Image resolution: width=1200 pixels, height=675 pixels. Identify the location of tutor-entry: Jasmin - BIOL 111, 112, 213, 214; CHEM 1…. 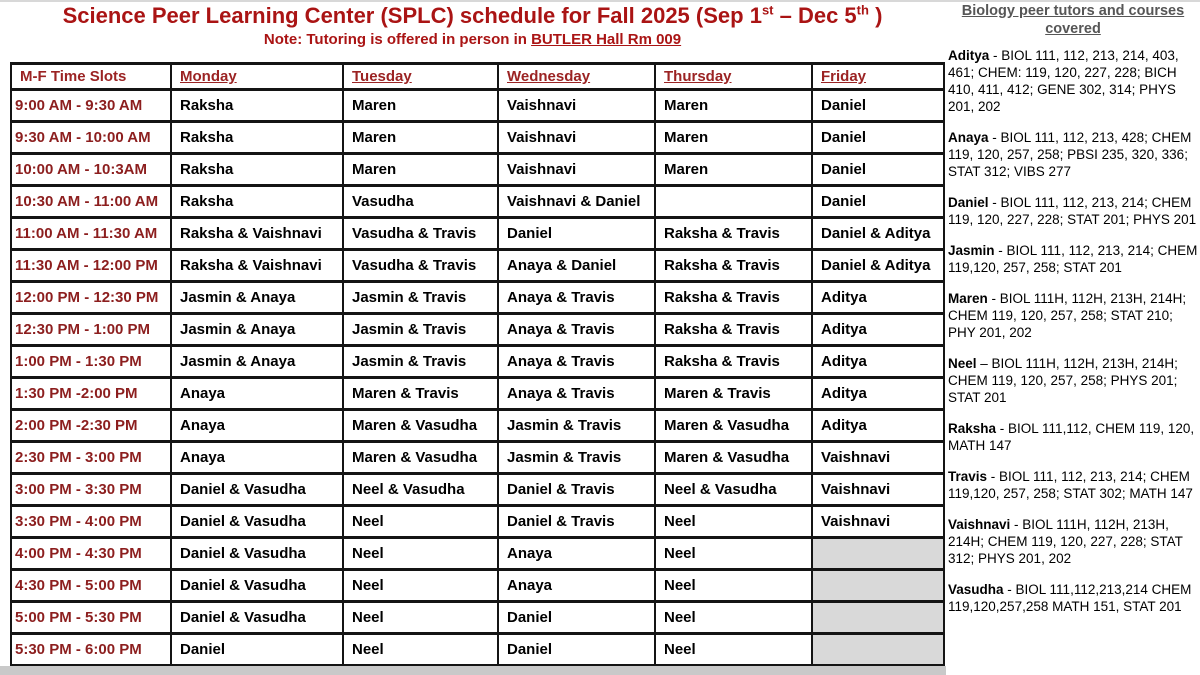
(1073, 259).